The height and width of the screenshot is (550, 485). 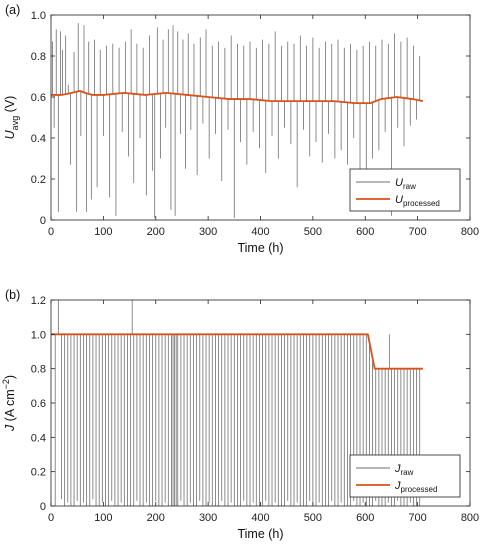 I want to click on legend-entry-label: Jprocessed, so click(x=415, y=487).